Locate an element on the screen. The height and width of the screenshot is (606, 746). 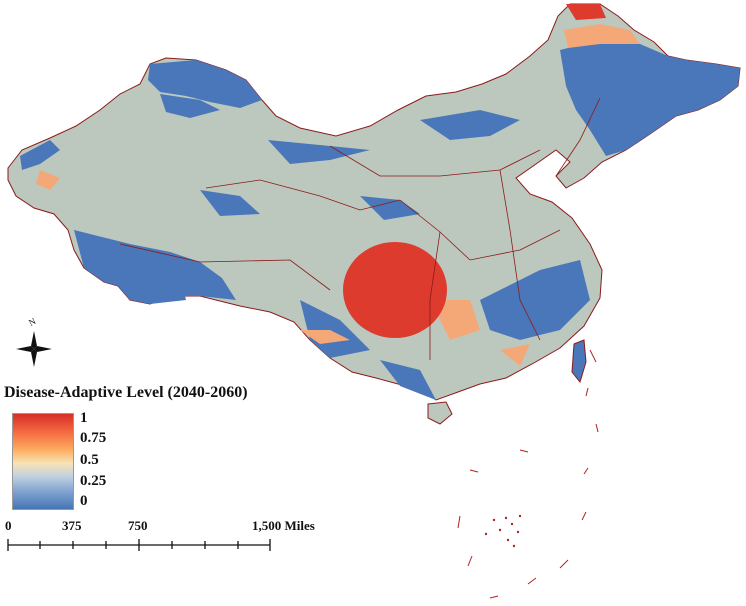
north-tip-hotspot is located at coordinates (586, 12).